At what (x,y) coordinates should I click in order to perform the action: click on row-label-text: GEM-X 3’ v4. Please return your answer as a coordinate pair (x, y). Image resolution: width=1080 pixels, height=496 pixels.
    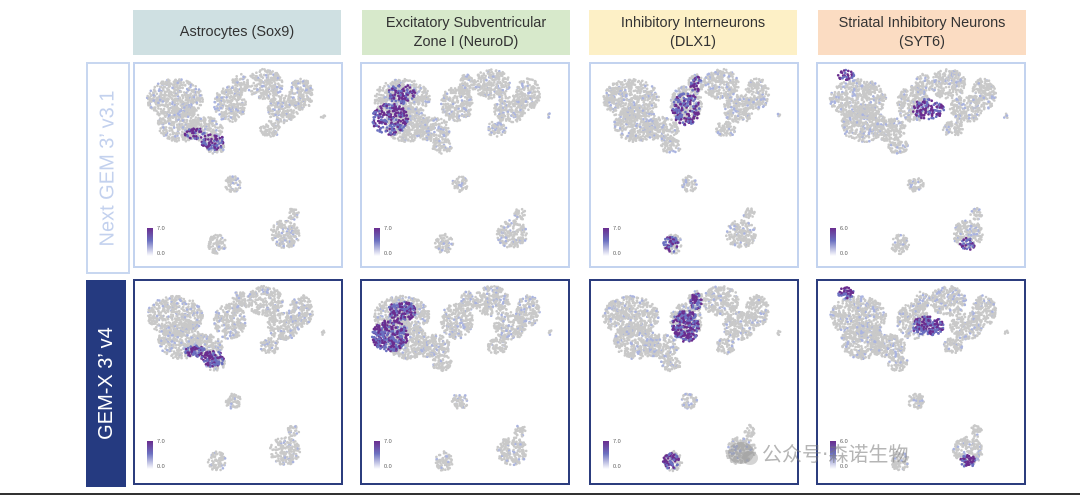
    Looking at the image, I should click on (106, 383).